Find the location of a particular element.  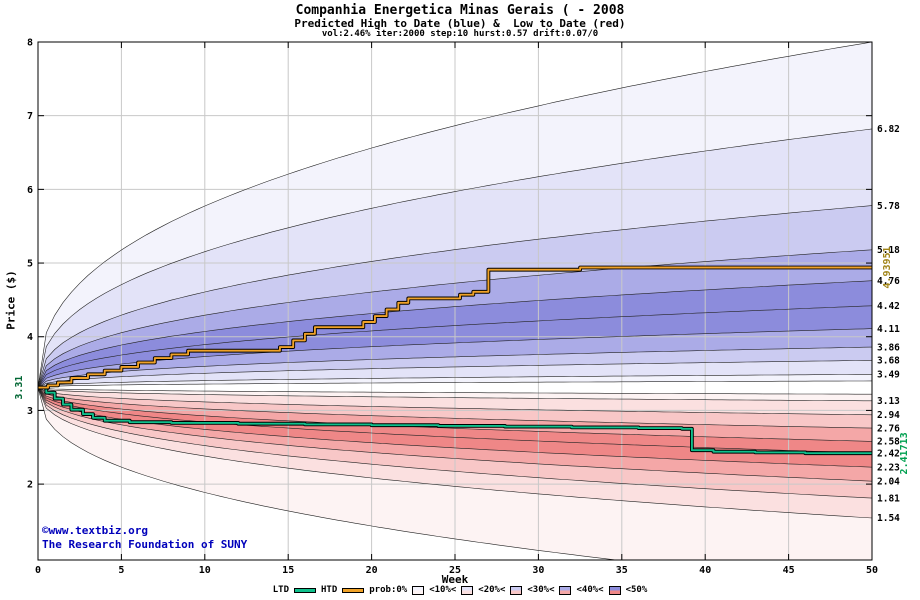

svg-text: 5.78 is located at coordinates (888, 206).